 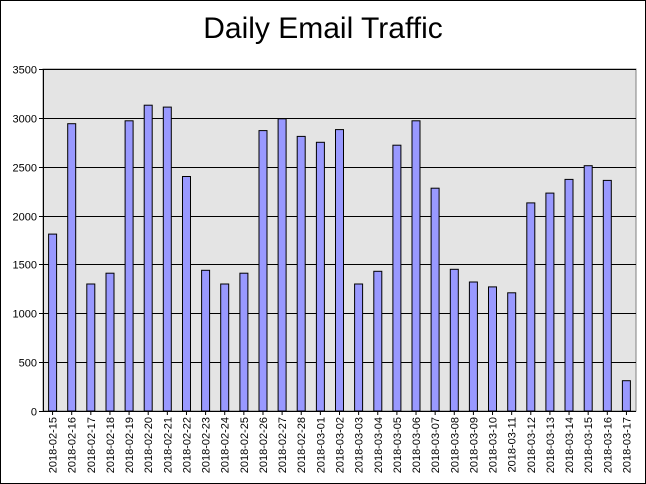 I want to click on x-tick-label: 2018-02-18, so click(x=111, y=445).